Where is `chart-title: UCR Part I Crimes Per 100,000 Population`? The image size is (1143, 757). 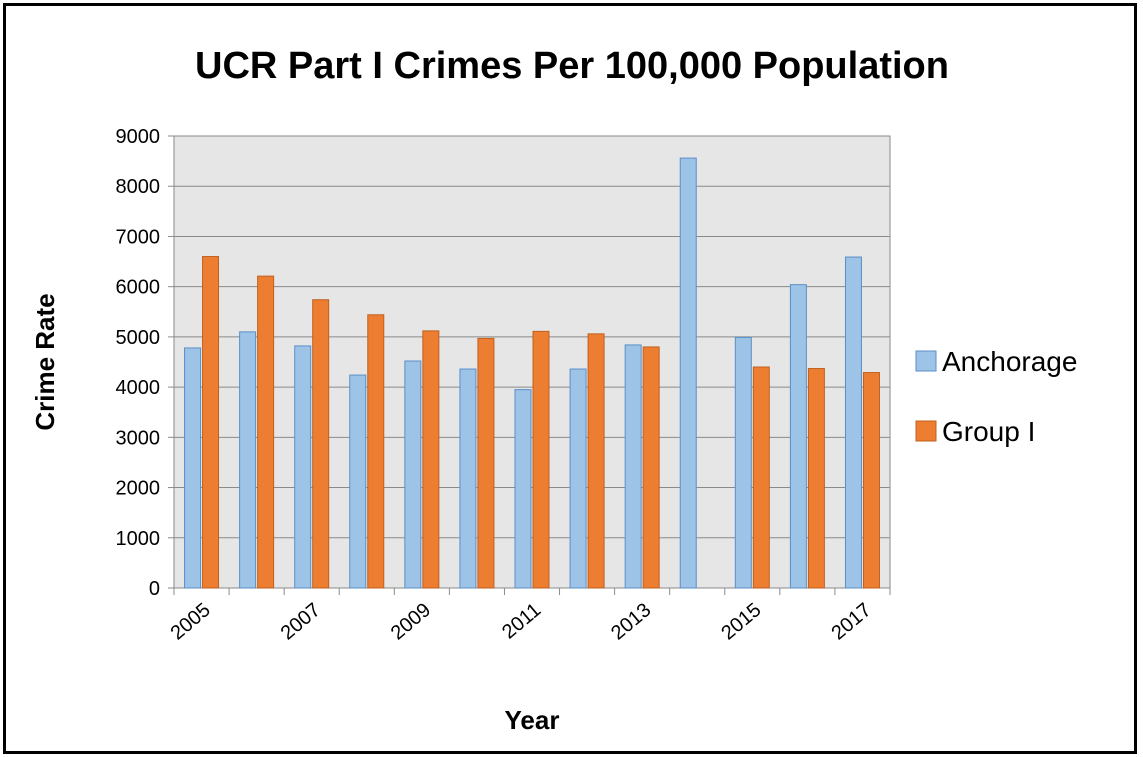 chart-title: UCR Part I Crimes Per 100,000 Population is located at coordinates (572, 66).